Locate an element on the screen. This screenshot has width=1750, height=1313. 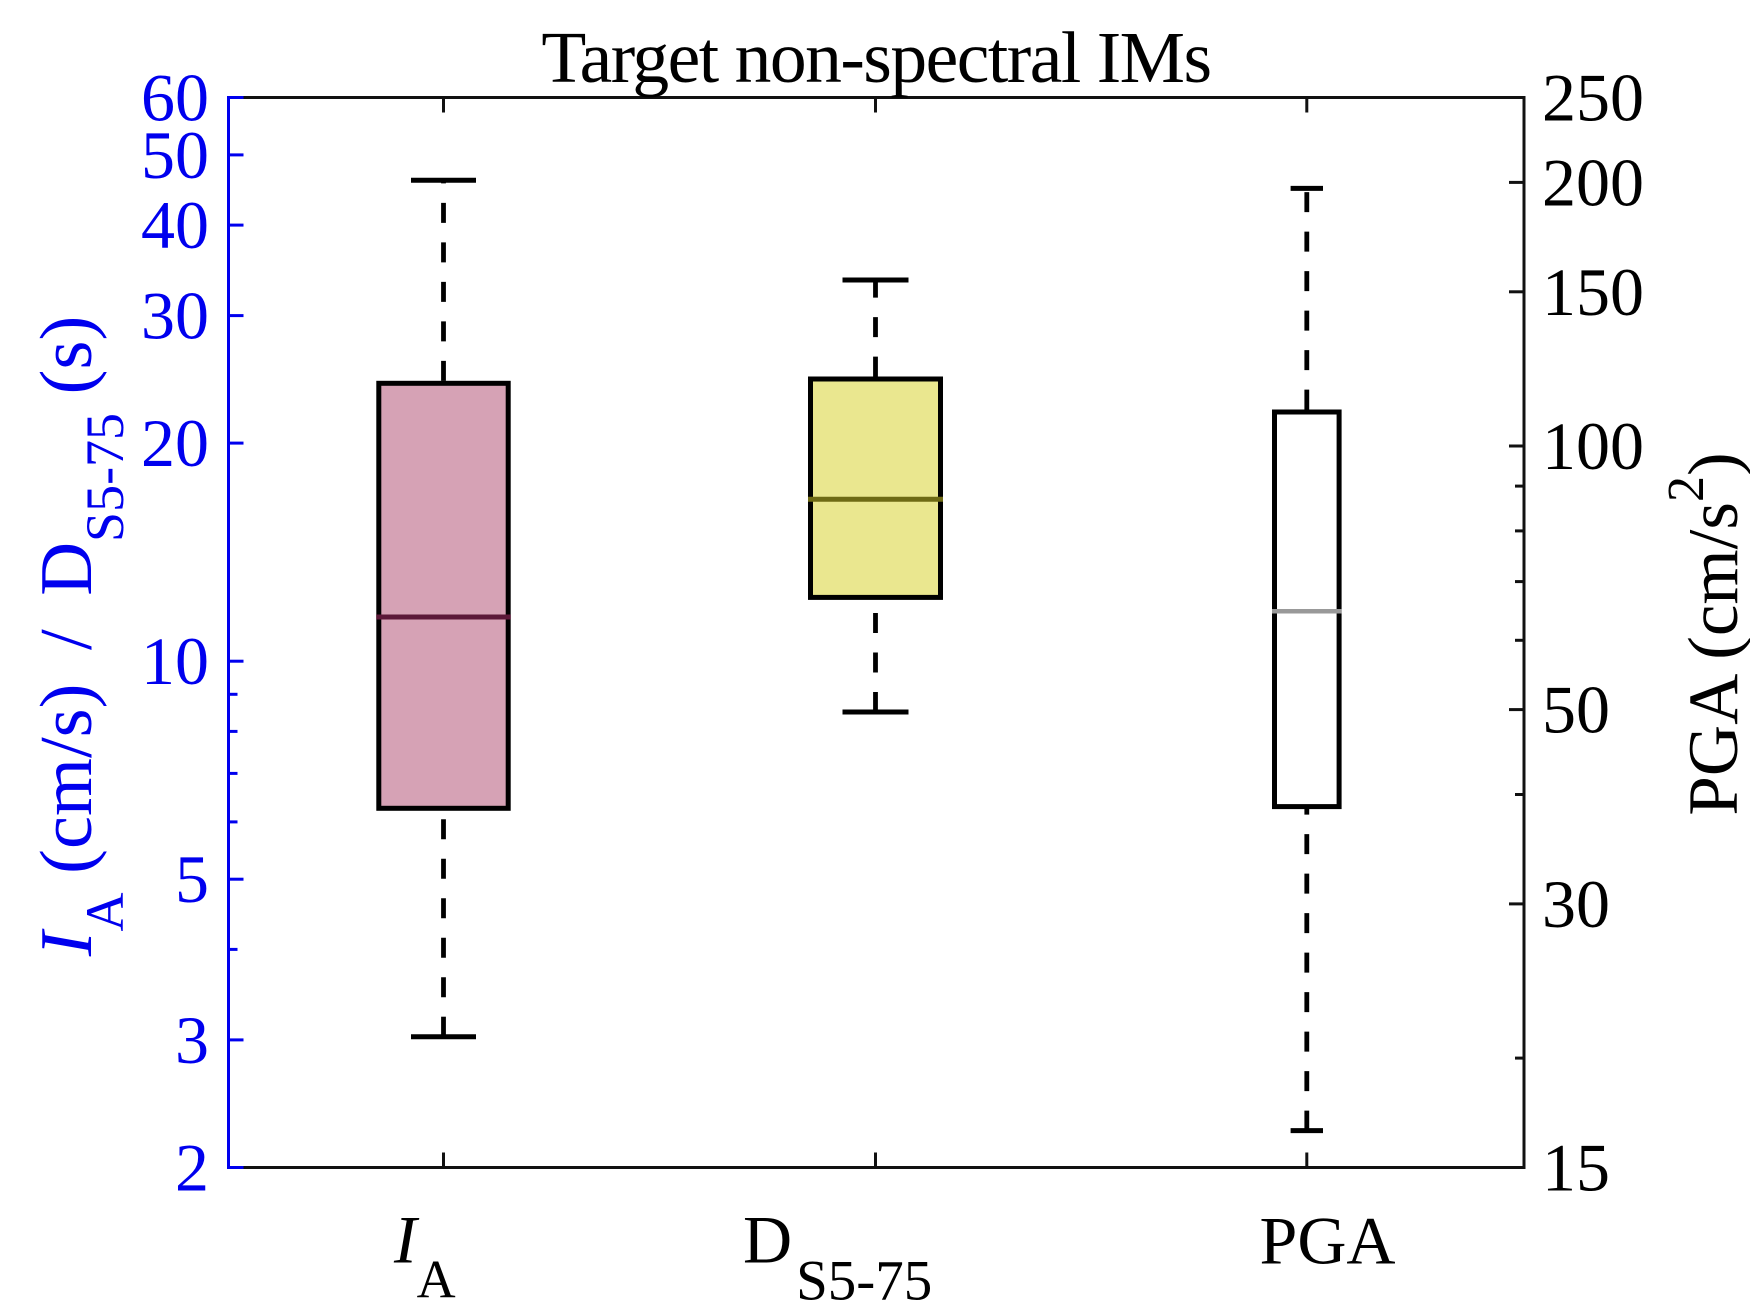
svg-text: 100 is located at coordinates (1593, 446).